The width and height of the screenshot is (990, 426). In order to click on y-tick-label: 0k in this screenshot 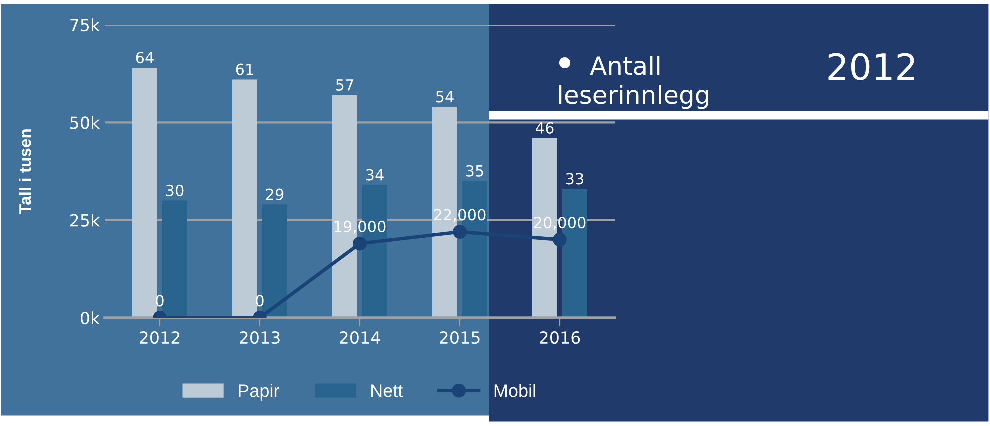, I will do `click(90, 318)`.